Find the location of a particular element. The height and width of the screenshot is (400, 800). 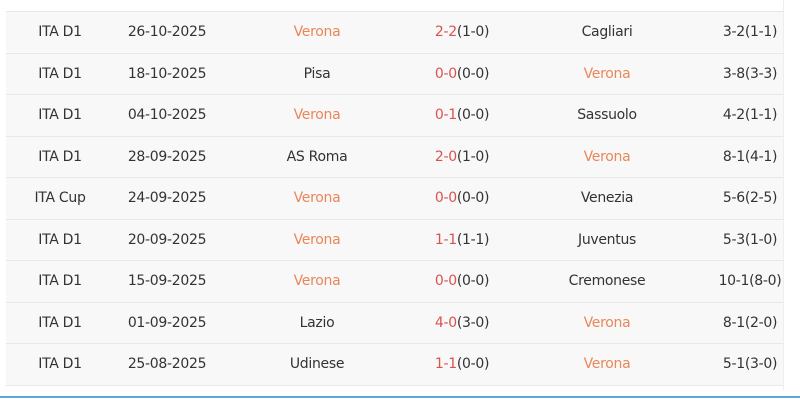

match-date: 25-08-2025 is located at coordinates (167, 364).